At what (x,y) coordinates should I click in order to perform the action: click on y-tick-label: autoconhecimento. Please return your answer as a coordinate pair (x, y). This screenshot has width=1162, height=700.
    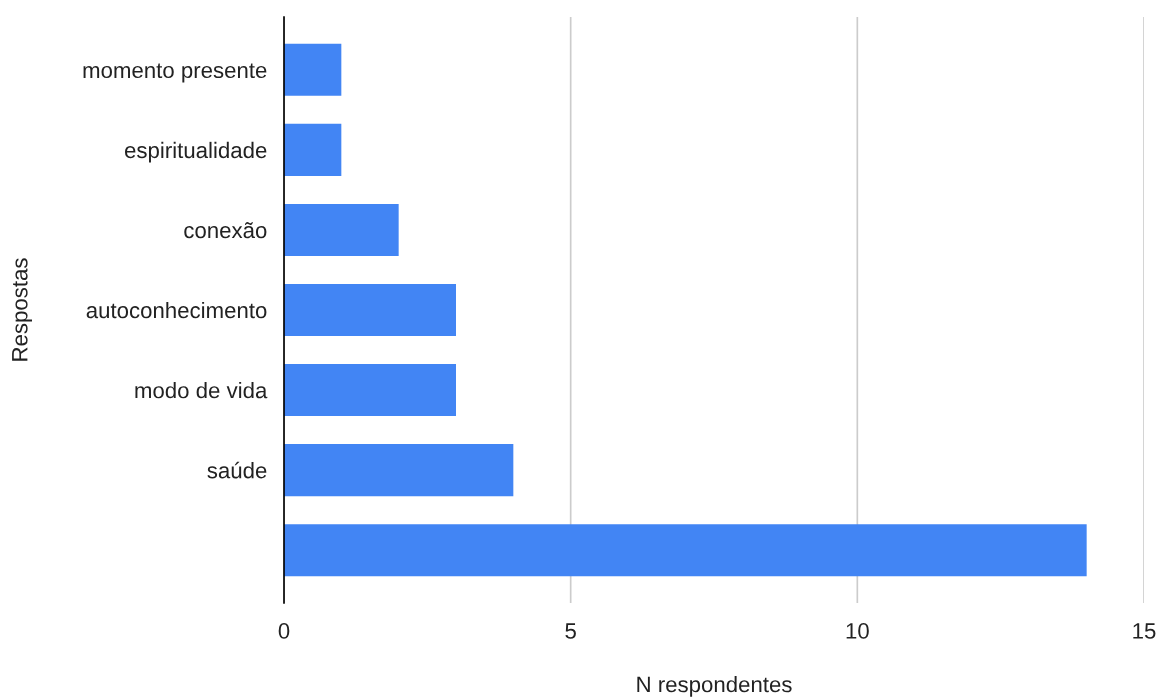
    Looking at the image, I should click on (176, 310).